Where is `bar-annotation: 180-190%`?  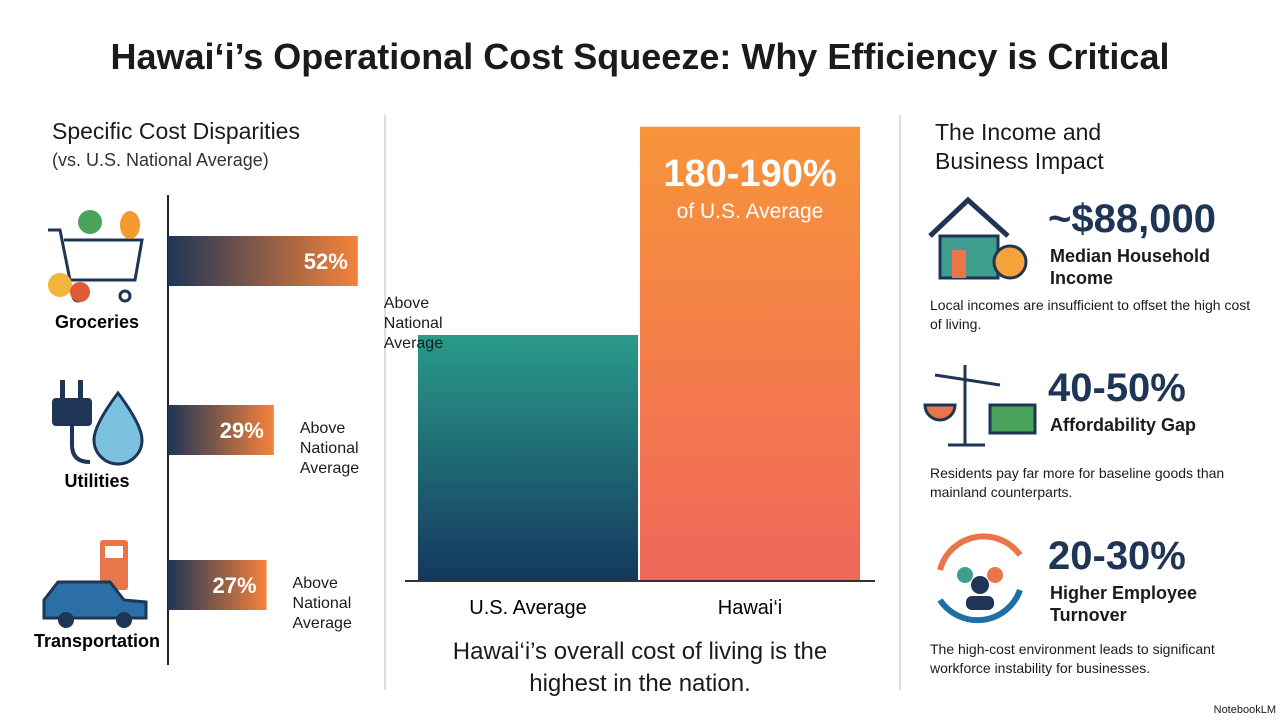 bar-annotation: 180-190% is located at coordinates (749, 174).